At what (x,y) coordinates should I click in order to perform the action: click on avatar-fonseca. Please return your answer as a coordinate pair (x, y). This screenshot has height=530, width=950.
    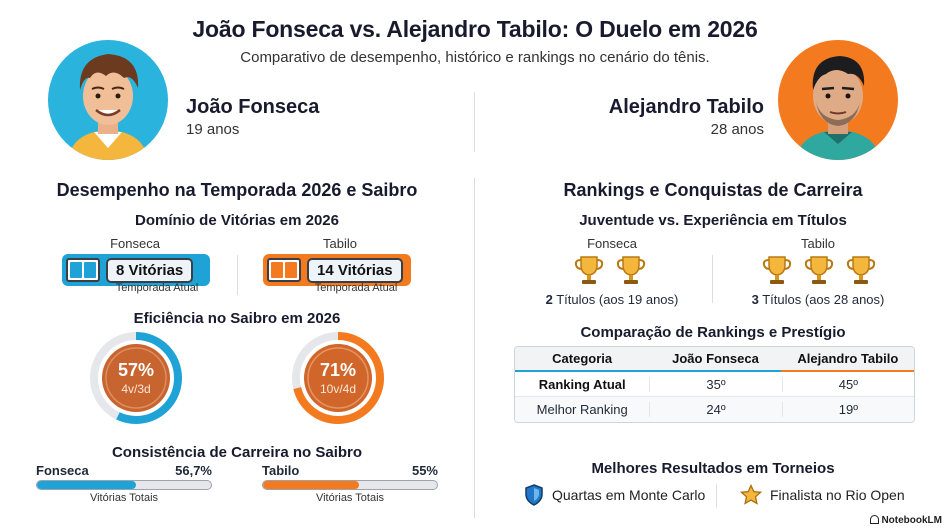
    Looking at the image, I should click on (108, 100).